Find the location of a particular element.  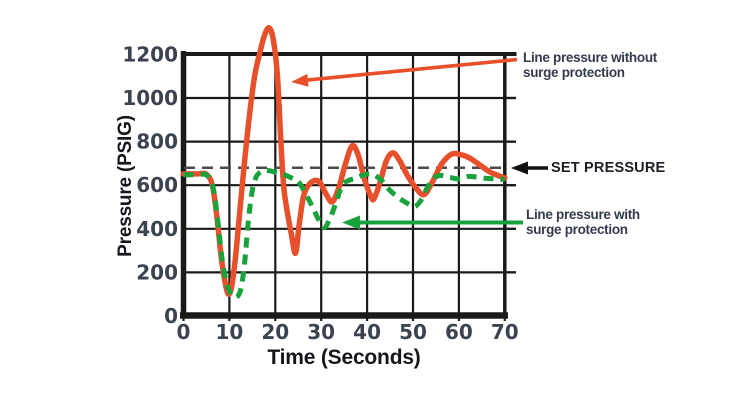

x-tick-label: 10 is located at coordinates (229, 332).